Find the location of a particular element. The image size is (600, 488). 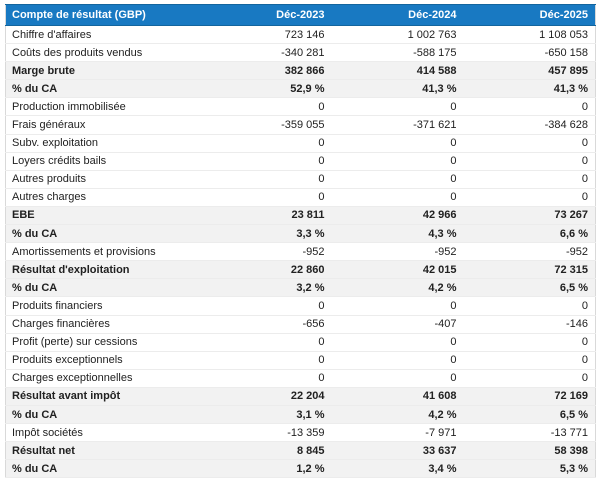

table-row: Autres charges 0 0 0 is located at coordinates (300, 197).